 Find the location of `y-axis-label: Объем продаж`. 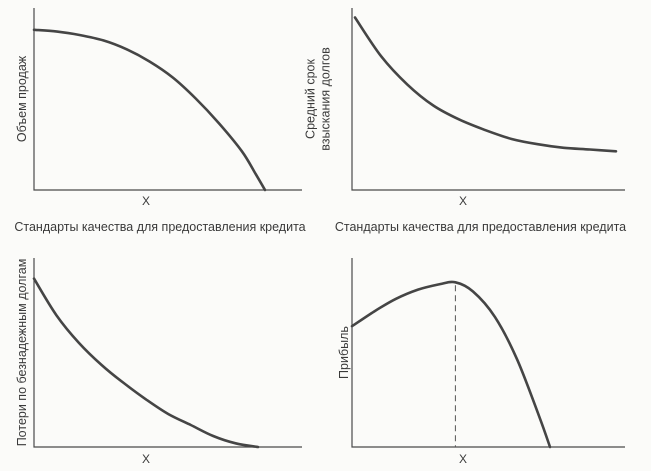

y-axis-label: Объем продаж is located at coordinates (22, 98).